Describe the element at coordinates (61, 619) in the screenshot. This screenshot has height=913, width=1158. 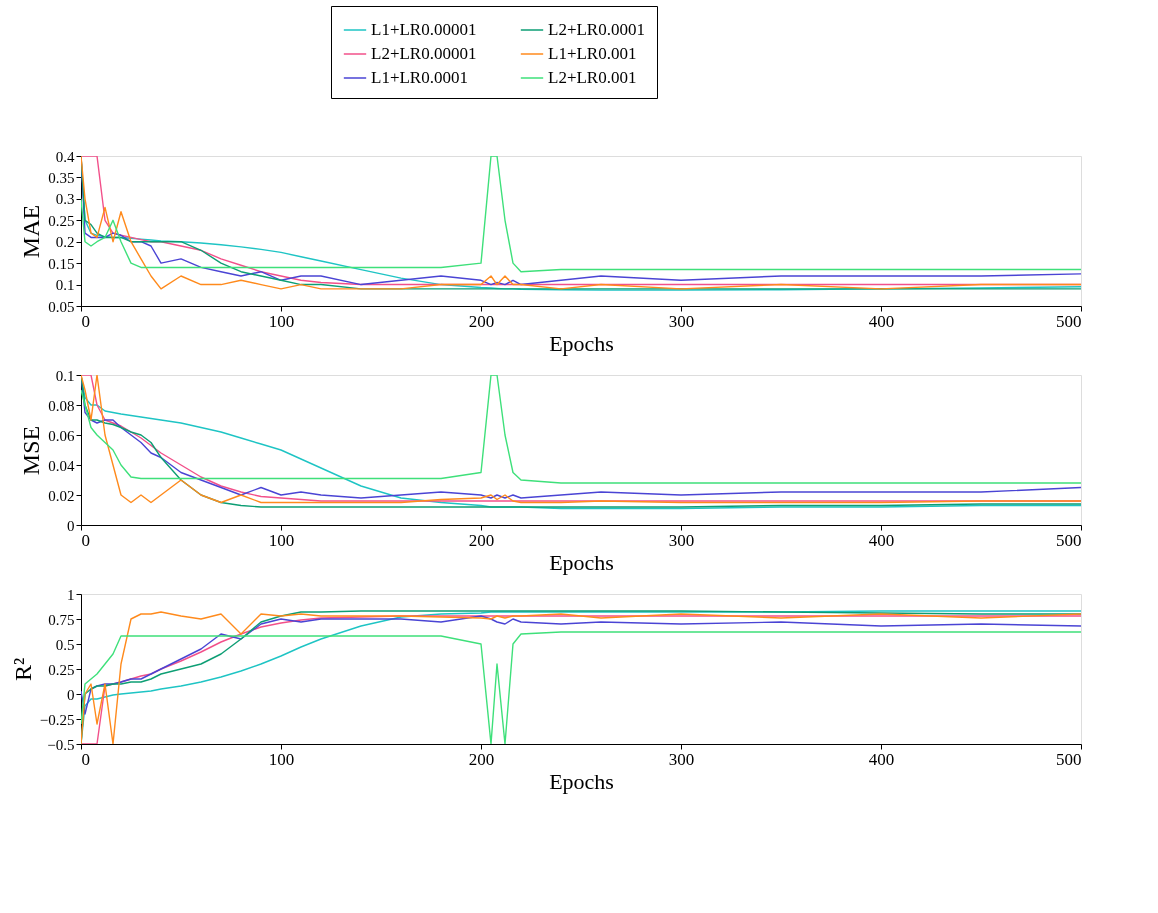
I see `y-tick-label: 0.75` at that location.